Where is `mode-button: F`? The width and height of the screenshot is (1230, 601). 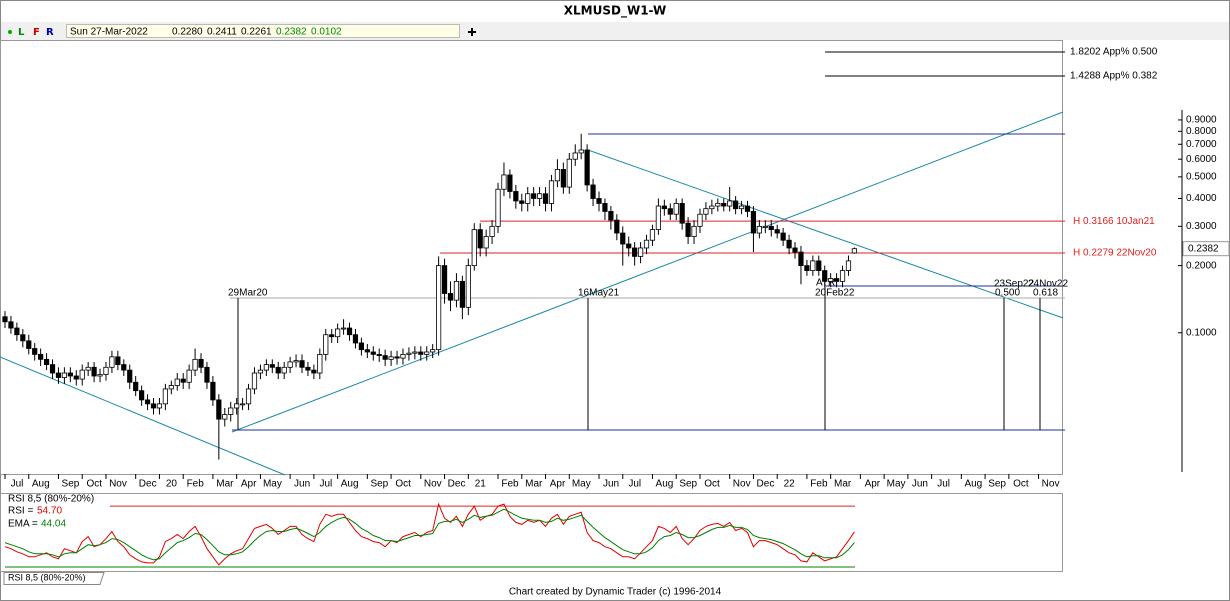
mode-button: F is located at coordinates (36, 32).